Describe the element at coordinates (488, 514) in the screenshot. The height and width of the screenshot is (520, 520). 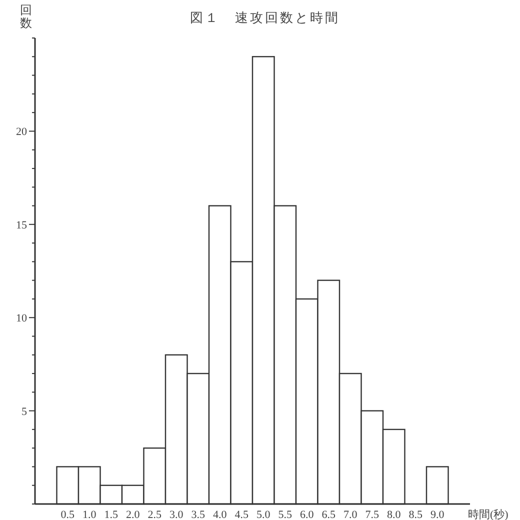
I see `xlabel: 時間(秒)` at that location.